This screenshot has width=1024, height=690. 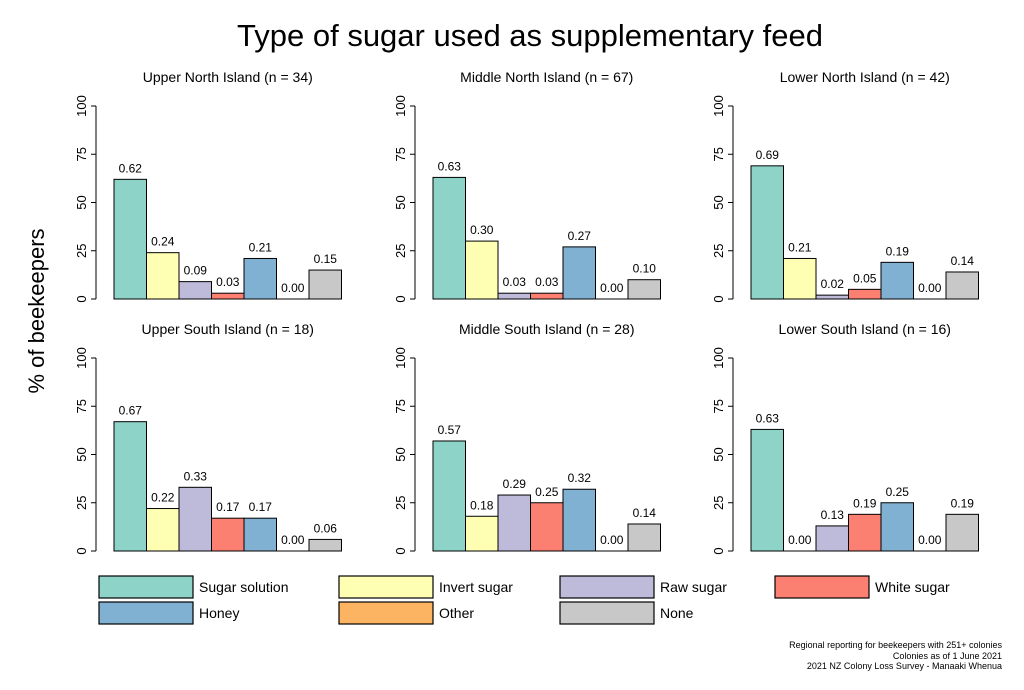 I want to click on data-label-white-sugar: 0.19, so click(x=865, y=503).